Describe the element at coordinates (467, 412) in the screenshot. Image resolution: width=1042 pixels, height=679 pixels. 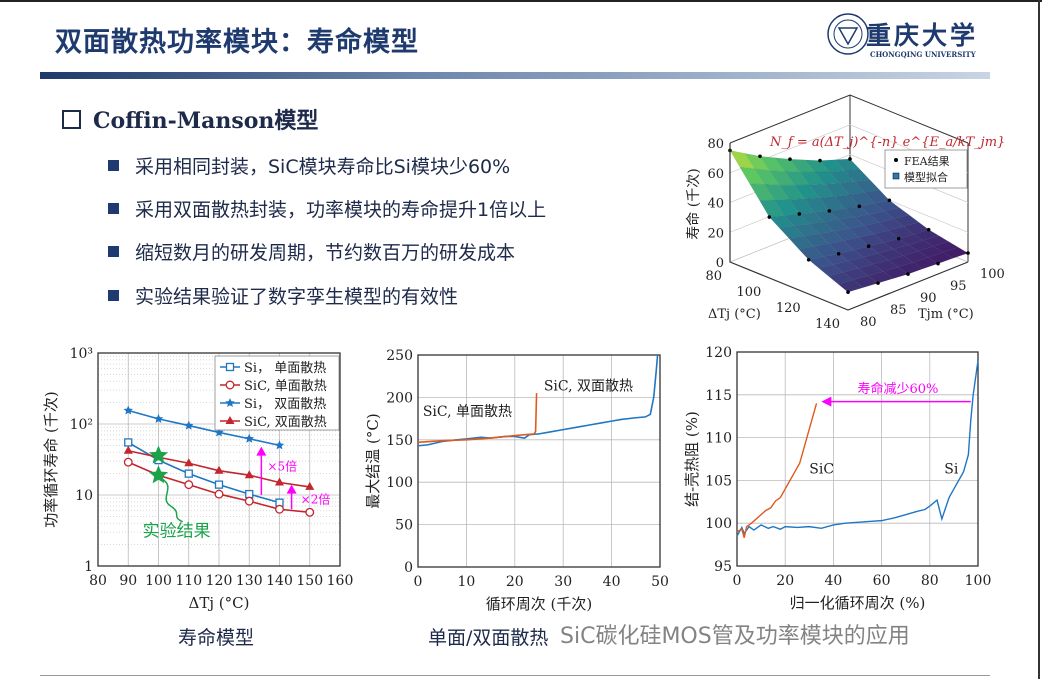
I see `series-label: SiC, 单面散热` at that location.